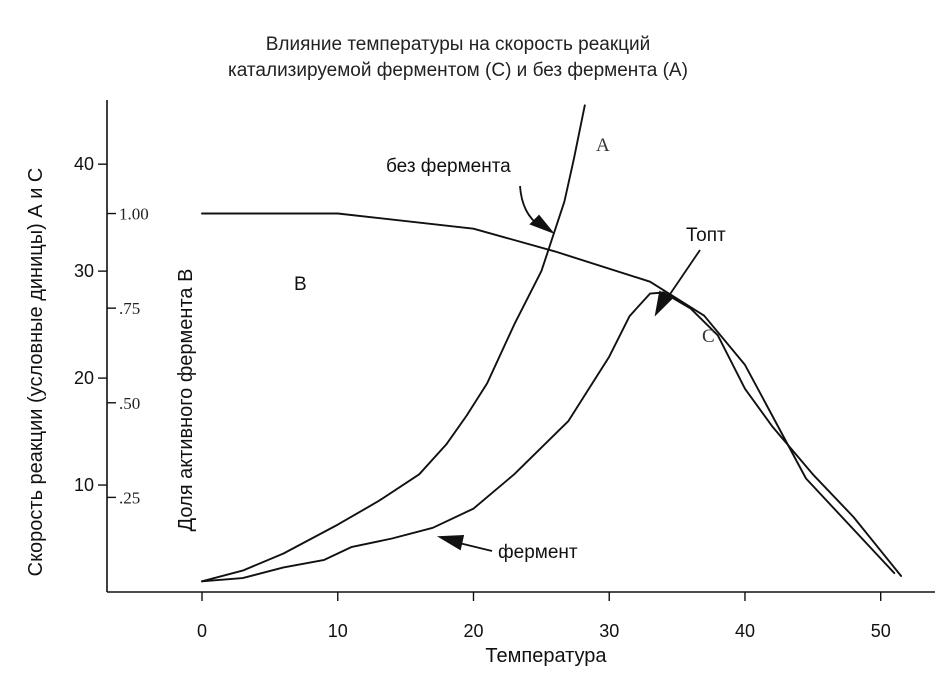 The image size is (950, 674). I want to click on x-tick-label: 10, so click(338, 631).